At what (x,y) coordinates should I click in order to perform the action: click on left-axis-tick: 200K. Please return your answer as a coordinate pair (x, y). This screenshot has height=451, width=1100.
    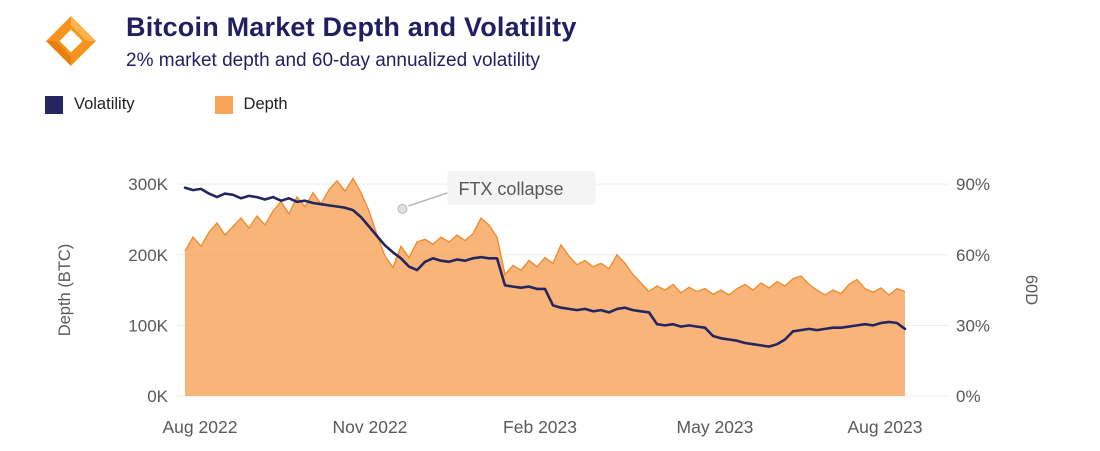
    Looking at the image, I should click on (148, 255).